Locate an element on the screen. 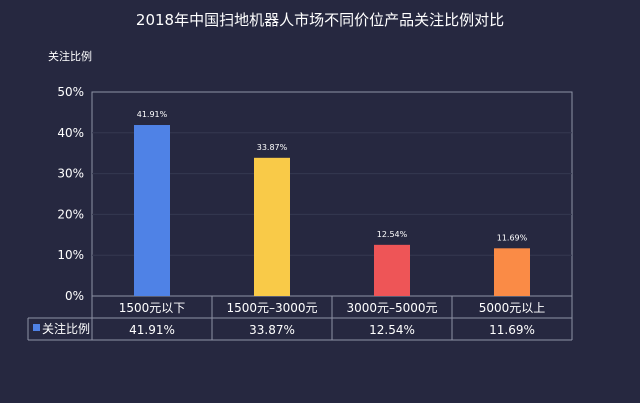 This screenshot has height=403, width=640. y-tick-label: 20% is located at coordinates (70, 214).